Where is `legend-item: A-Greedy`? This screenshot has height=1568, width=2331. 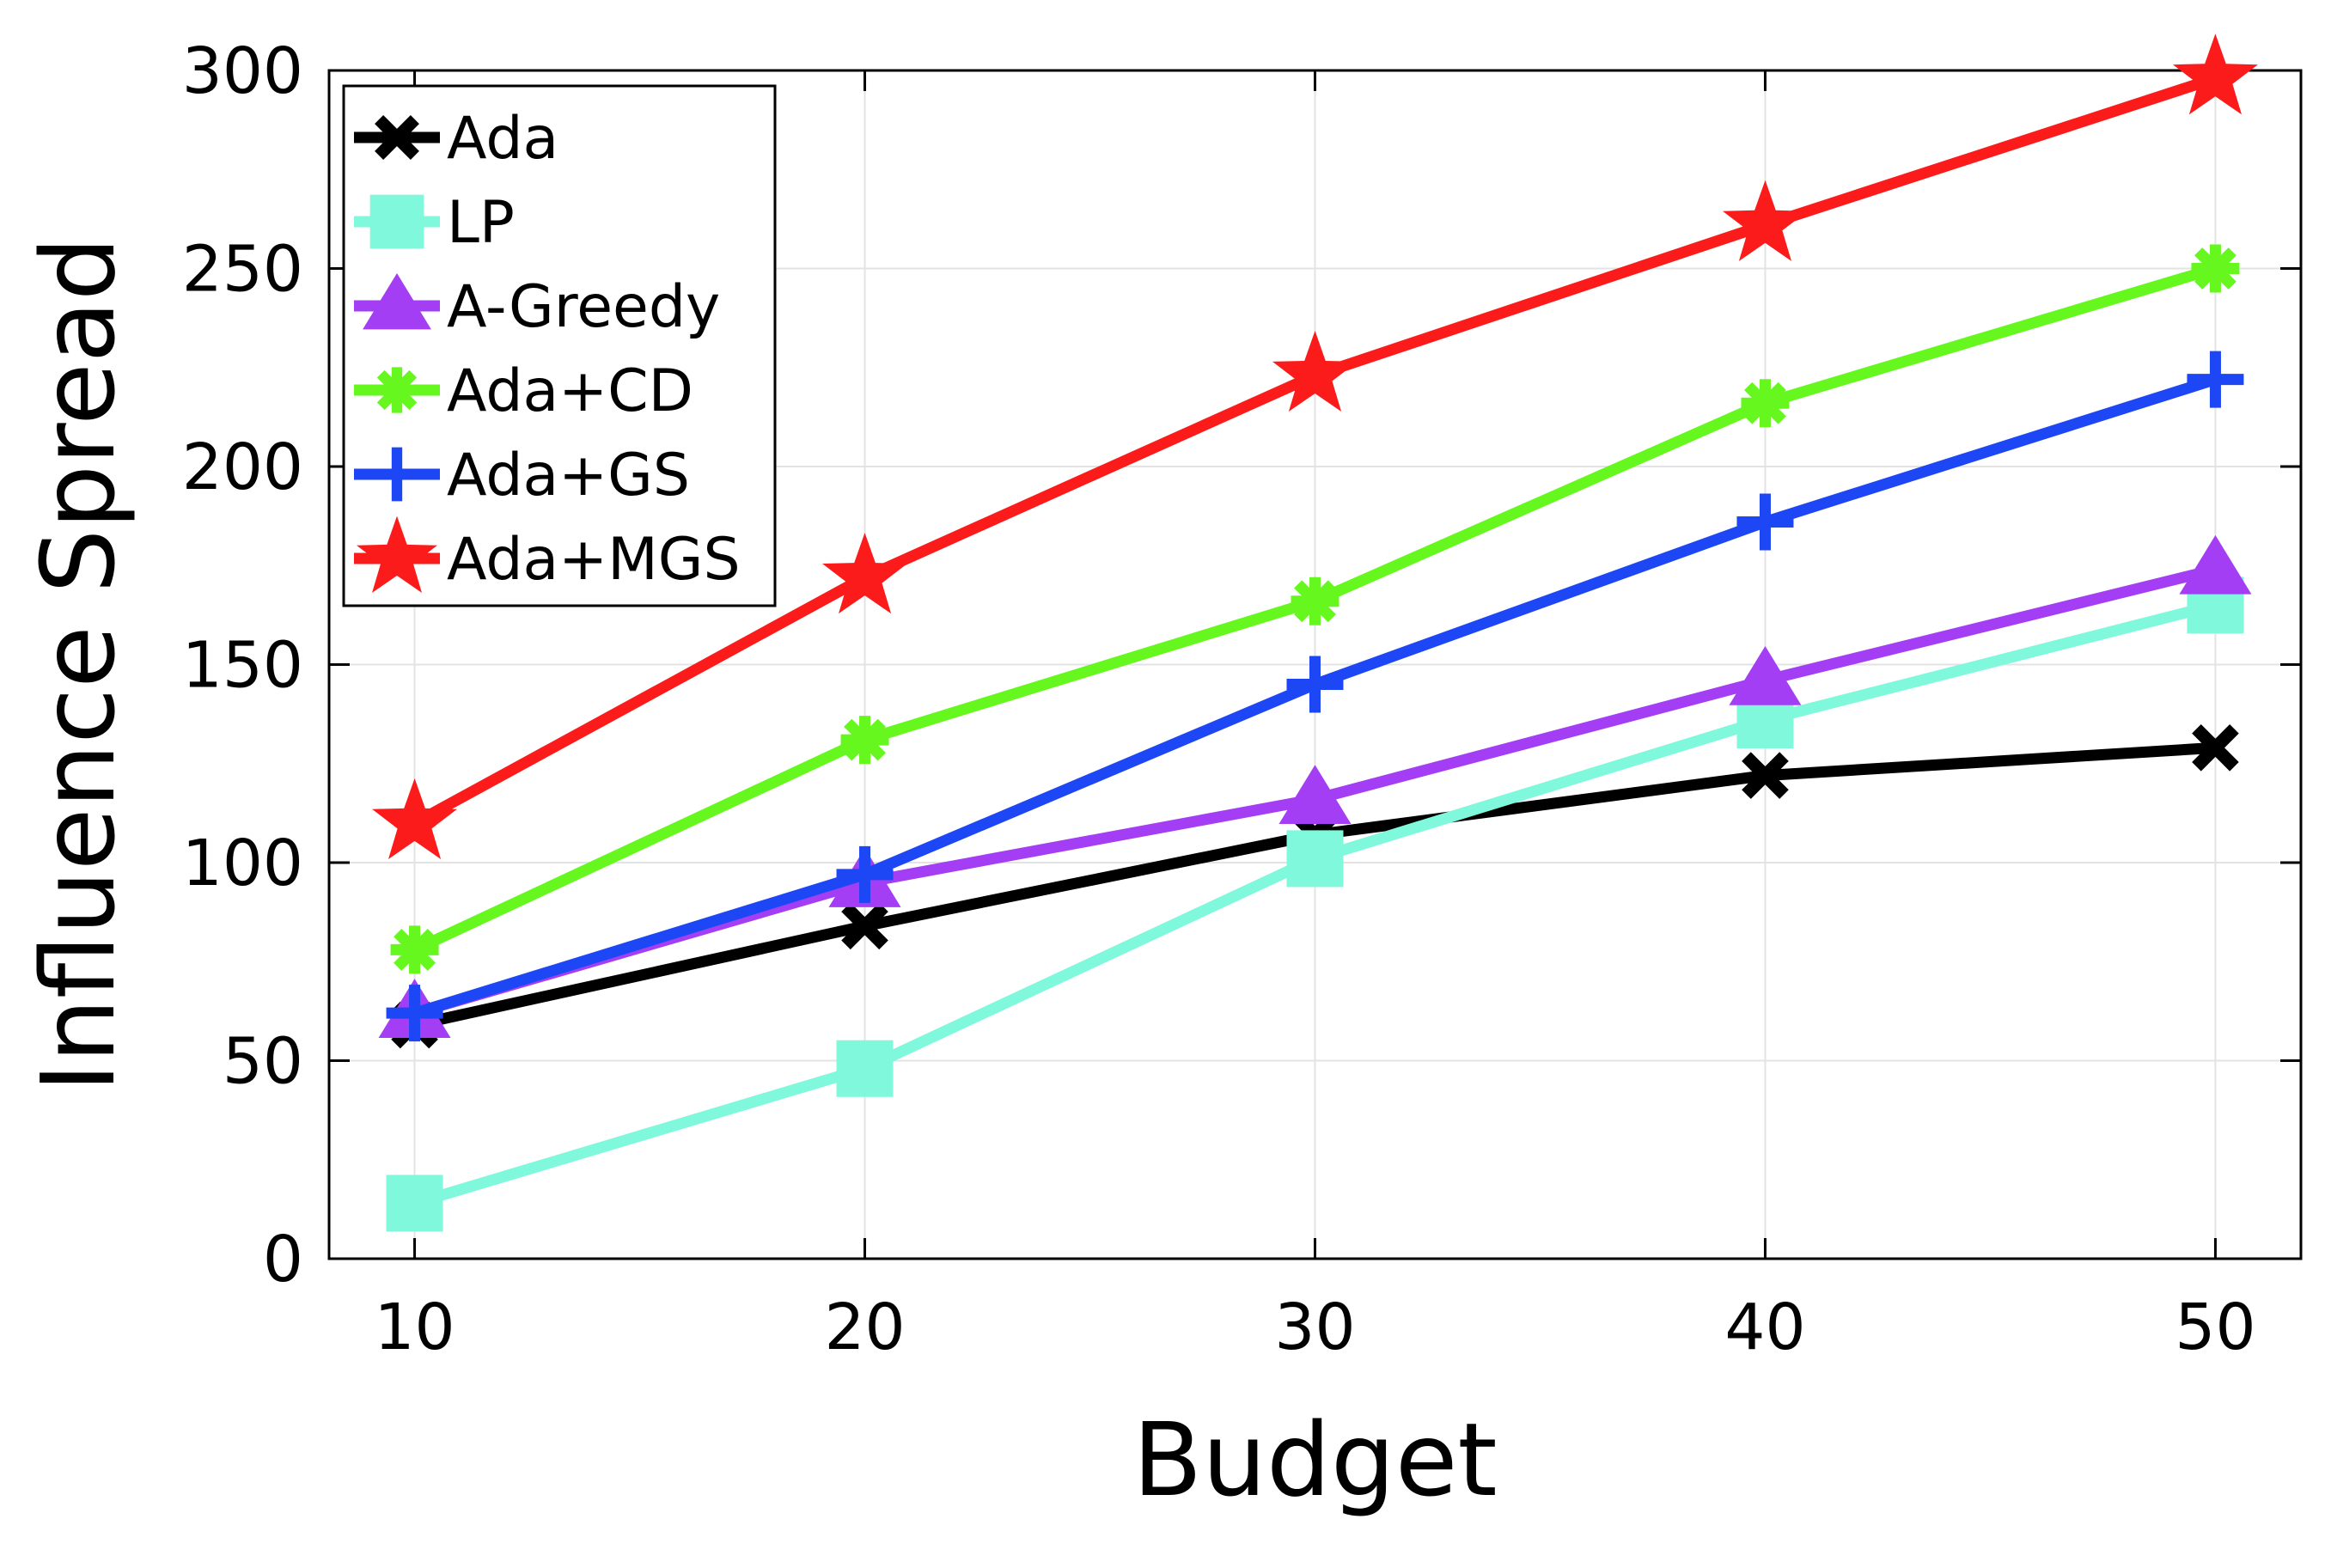
legend-item: A-Greedy is located at coordinates (537, 307).